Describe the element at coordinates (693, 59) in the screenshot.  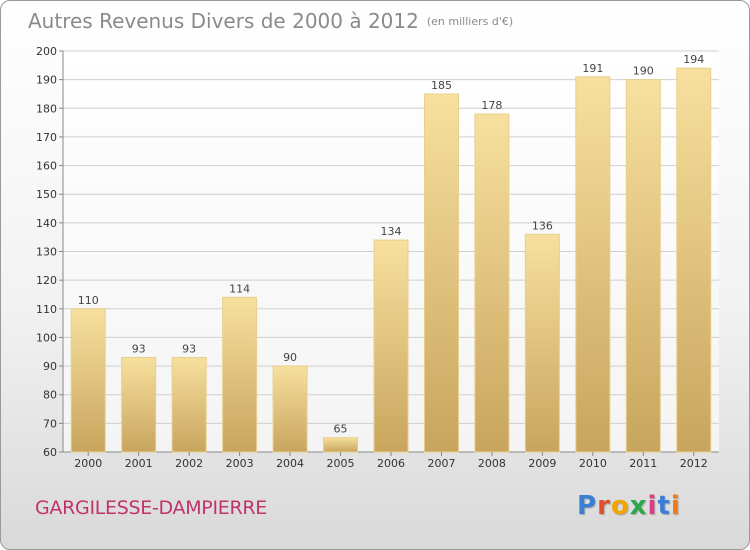
I see `bar-value-label: 194` at that location.